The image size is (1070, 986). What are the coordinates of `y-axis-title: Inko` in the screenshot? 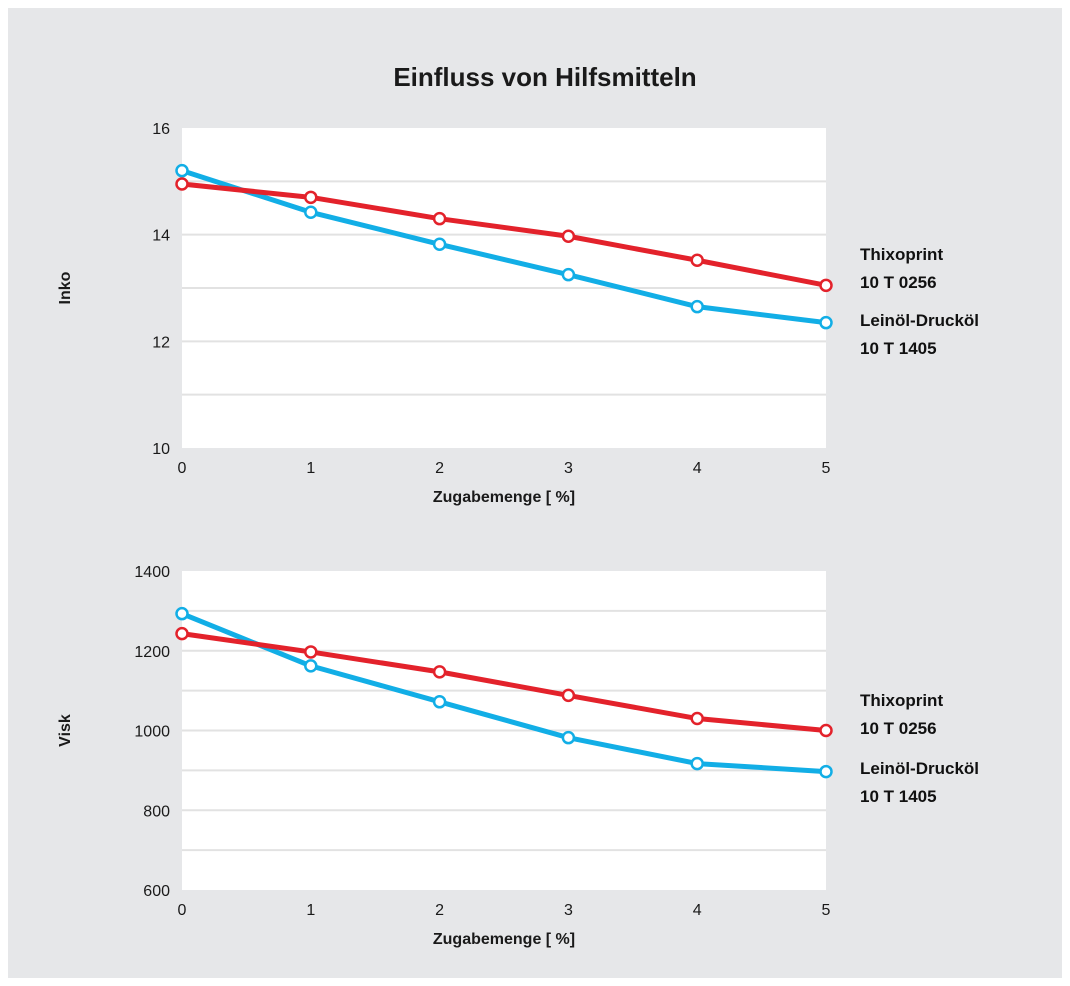 It's located at (65, 287).